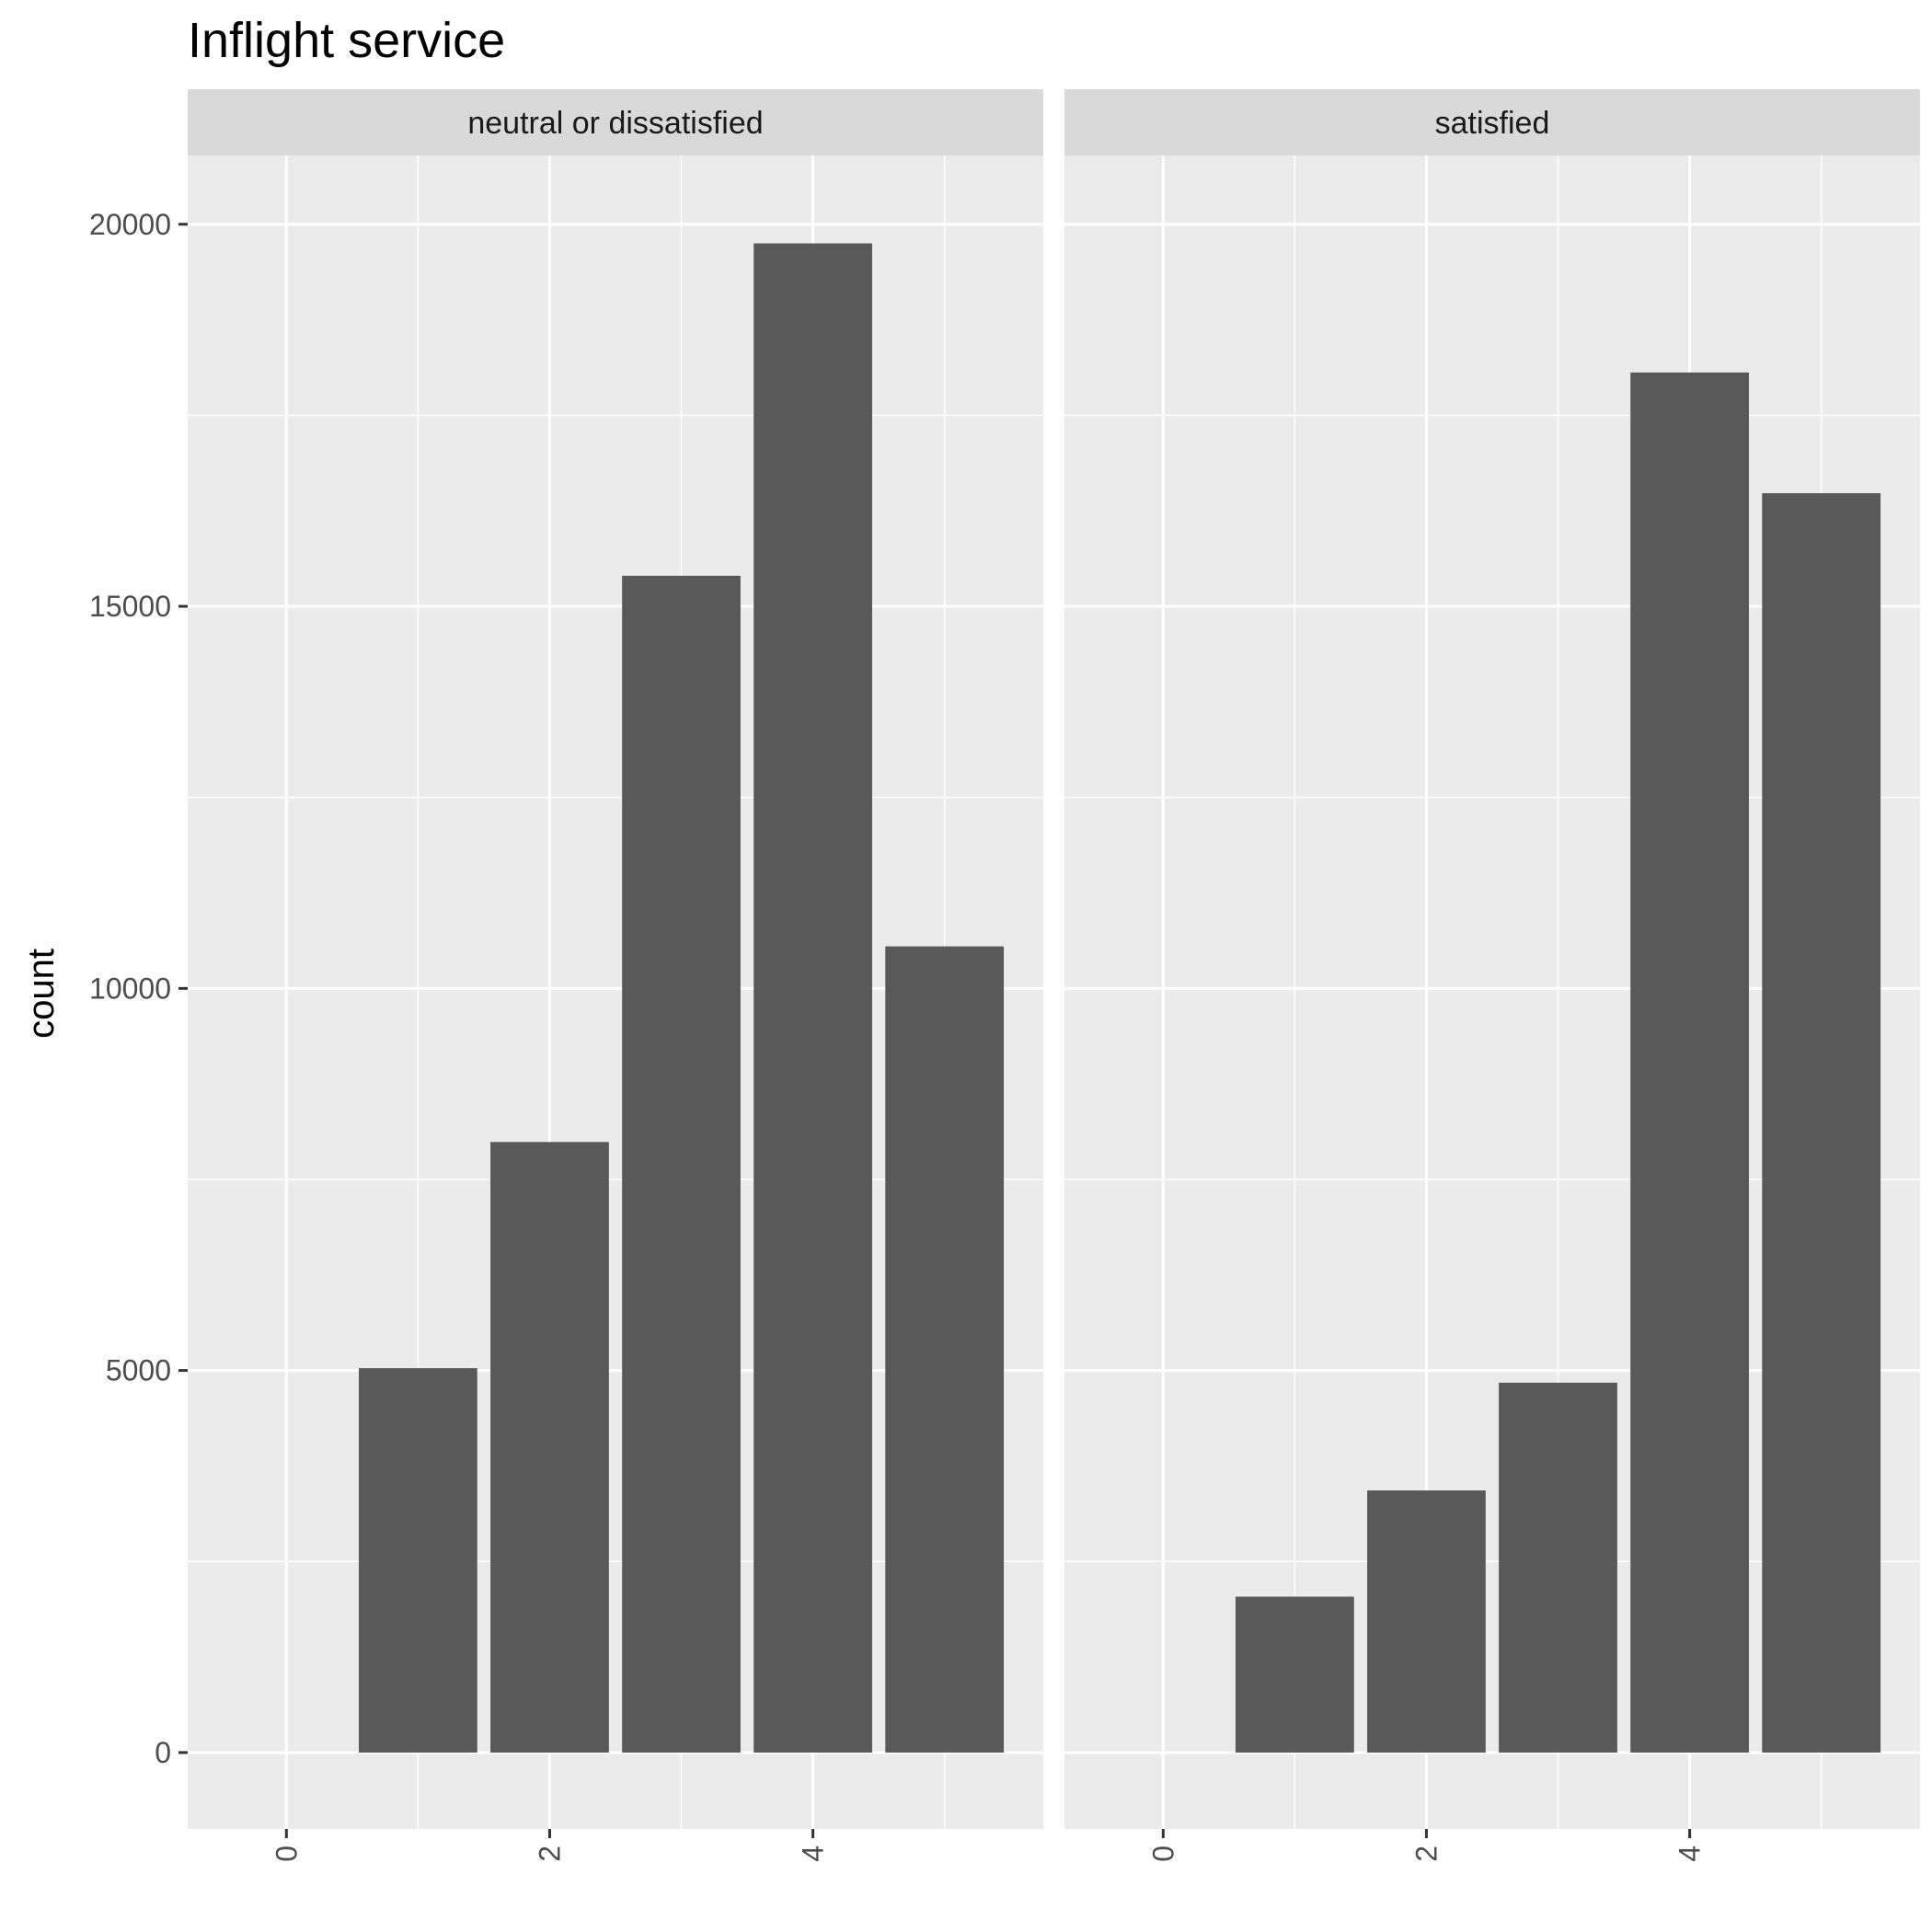 The width and height of the screenshot is (1932, 1932). Describe the element at coordinates (41, 994) in the screenshot. I see `y-axis-title: count` at that location.